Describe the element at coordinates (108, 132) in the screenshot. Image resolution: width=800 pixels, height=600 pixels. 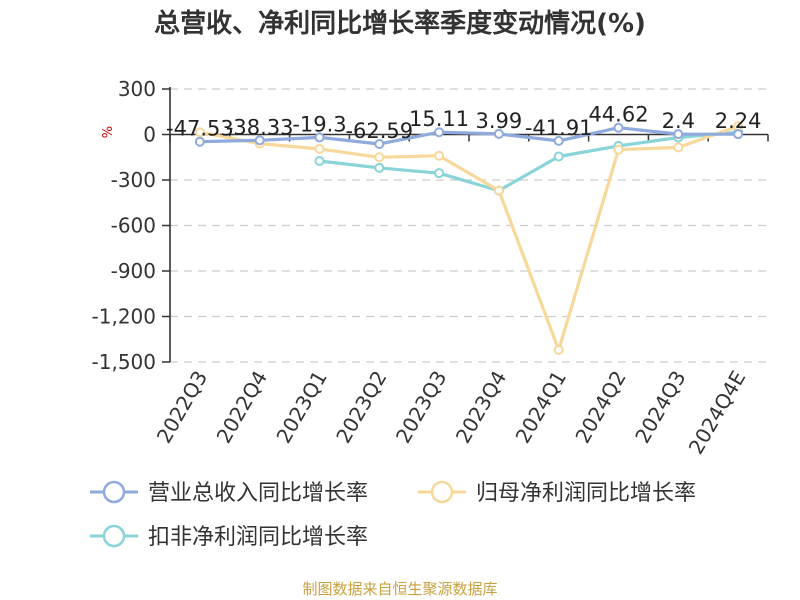
I see `y-axis-label: %` at that location.